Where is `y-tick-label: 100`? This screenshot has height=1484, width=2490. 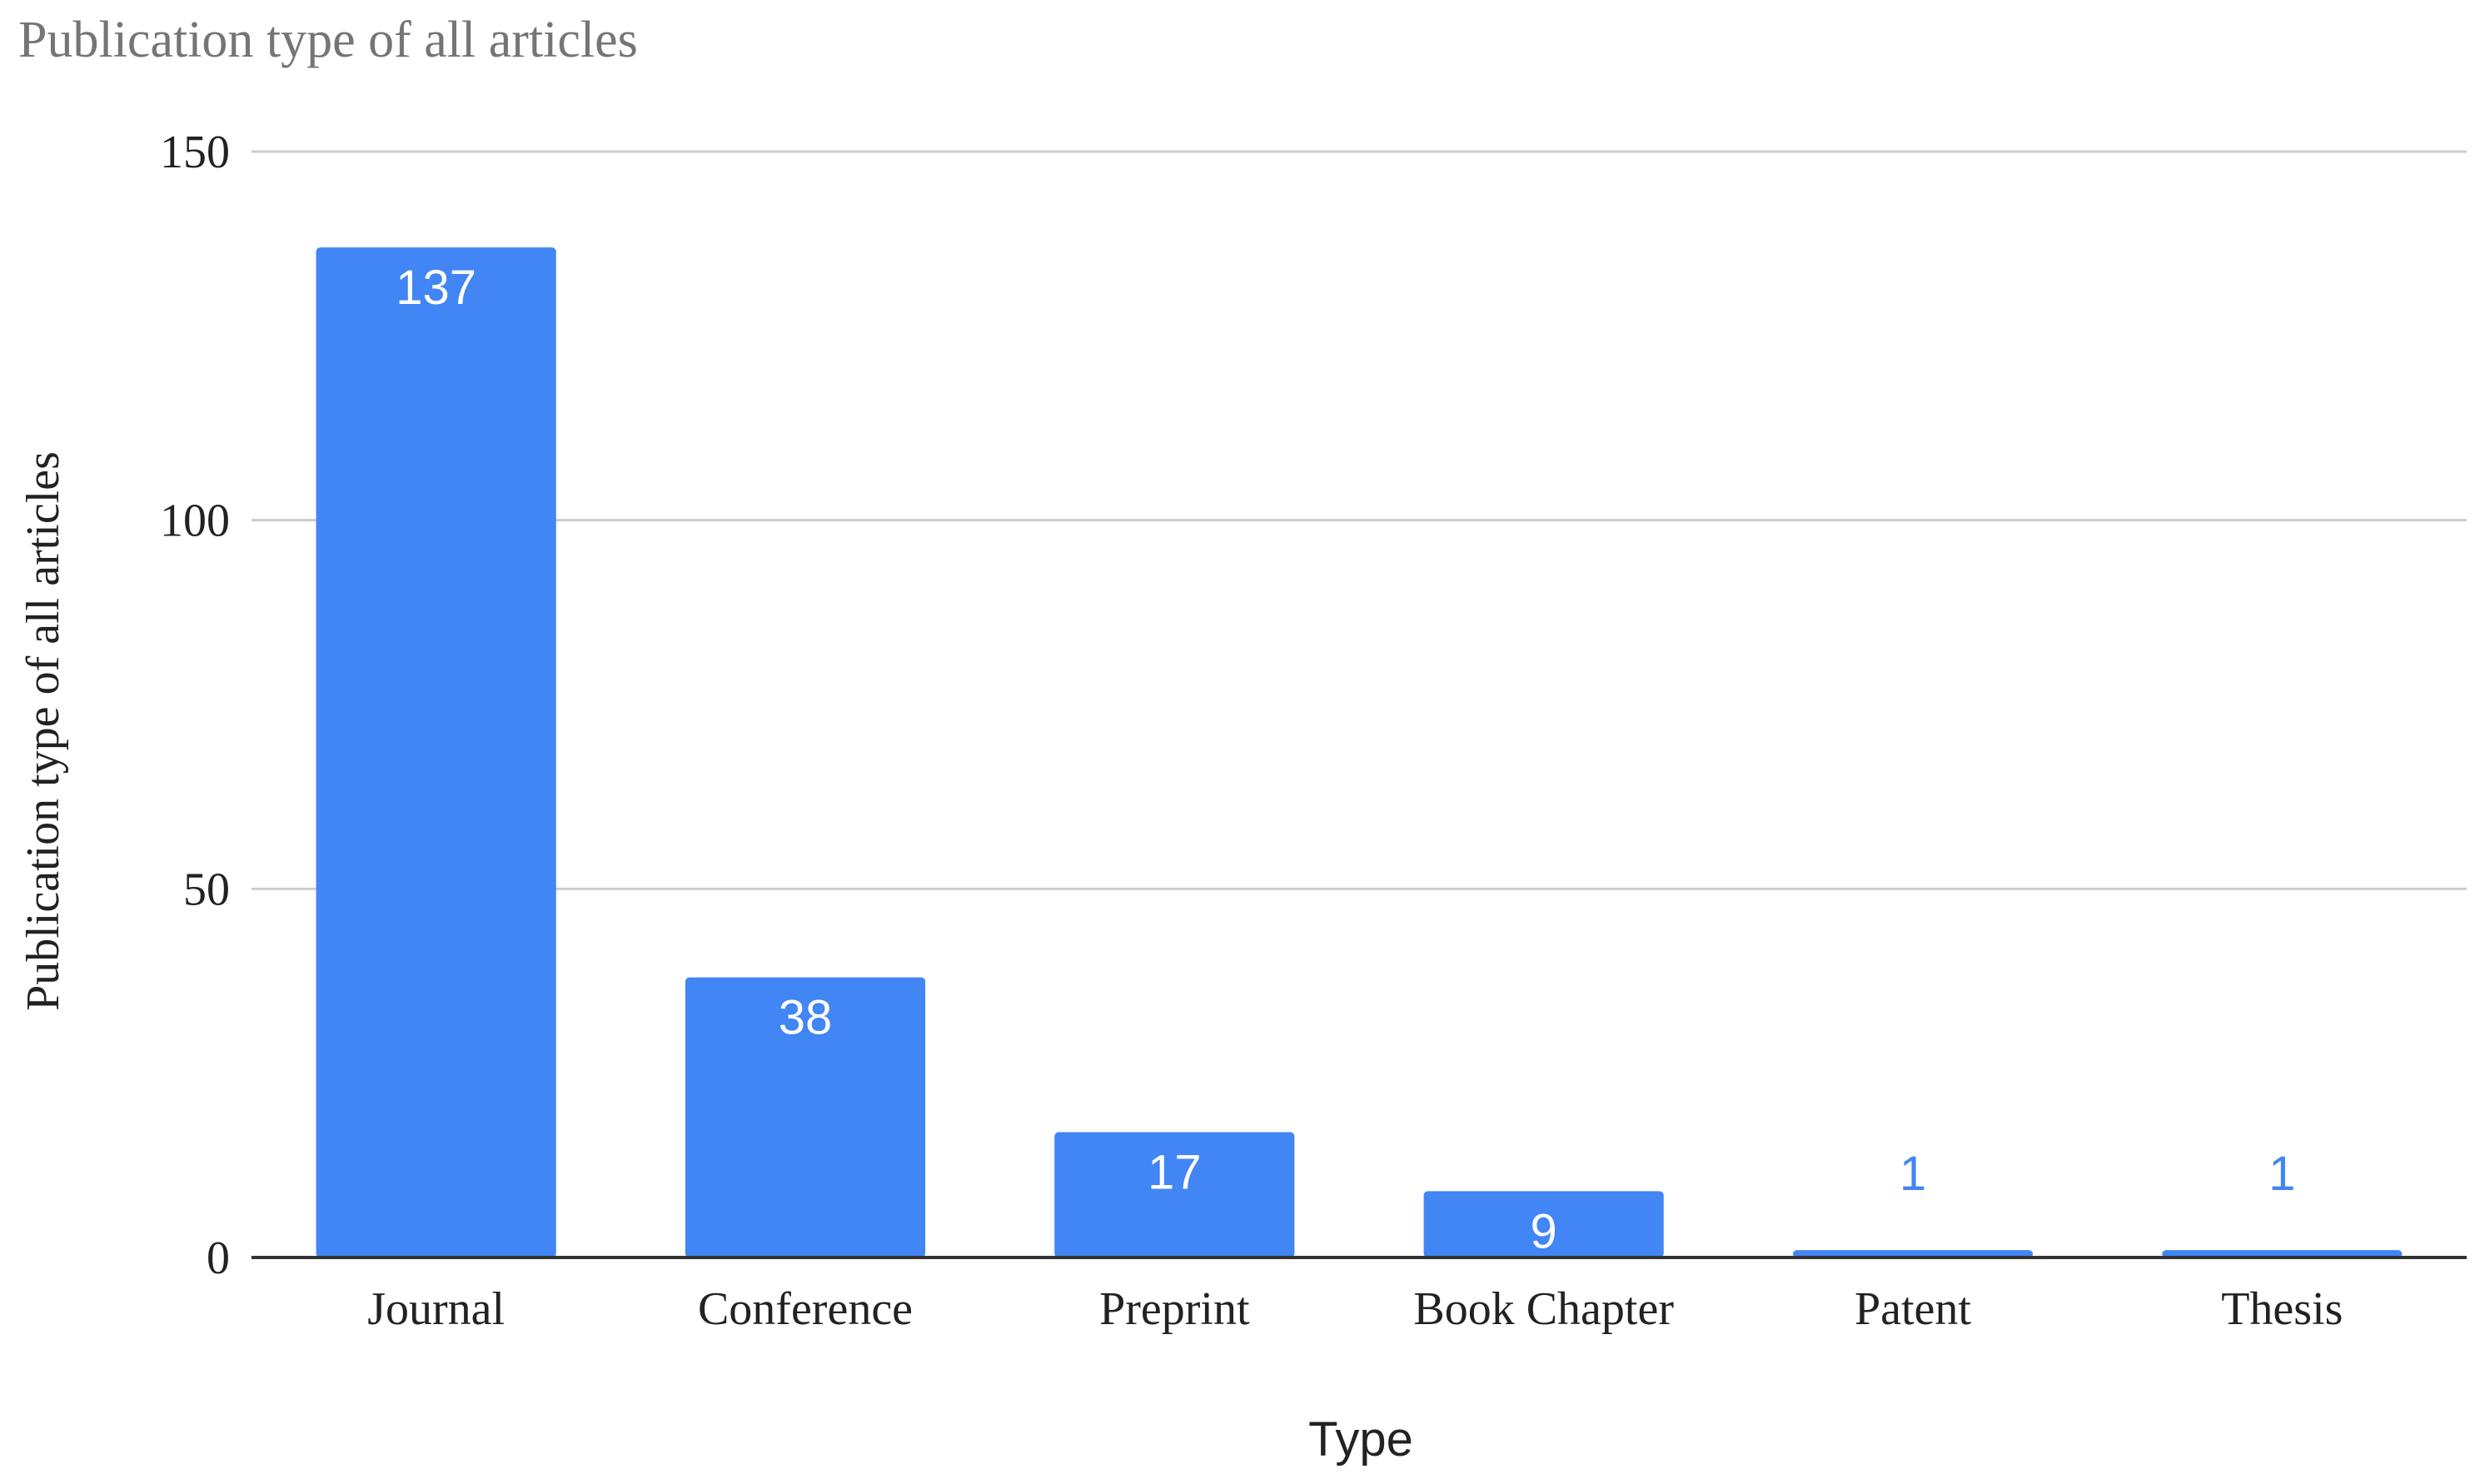 y-tick-label: 100 is located at coordinates (195, 521).